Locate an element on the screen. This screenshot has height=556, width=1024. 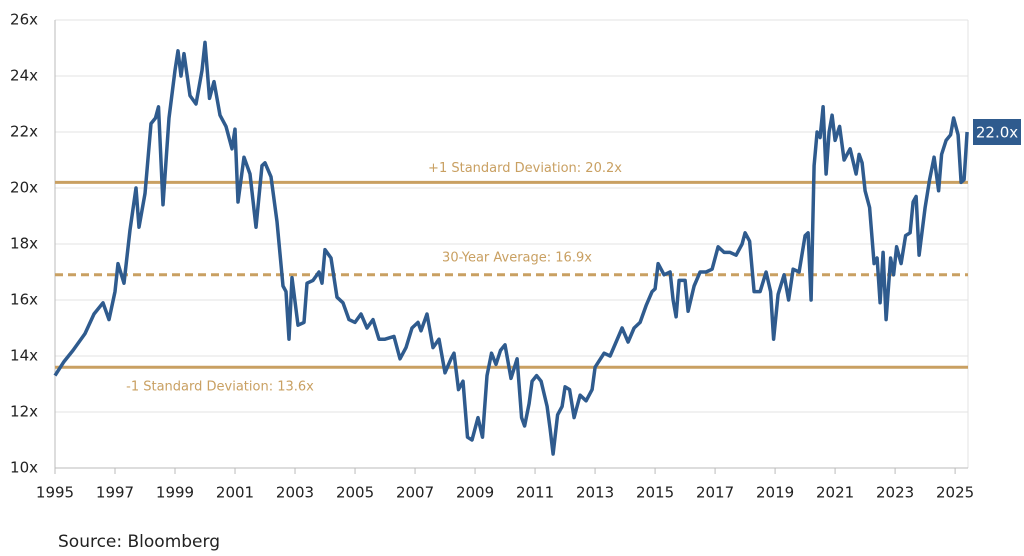
y-tick-label: 20x is located at coordinates (24, 188).